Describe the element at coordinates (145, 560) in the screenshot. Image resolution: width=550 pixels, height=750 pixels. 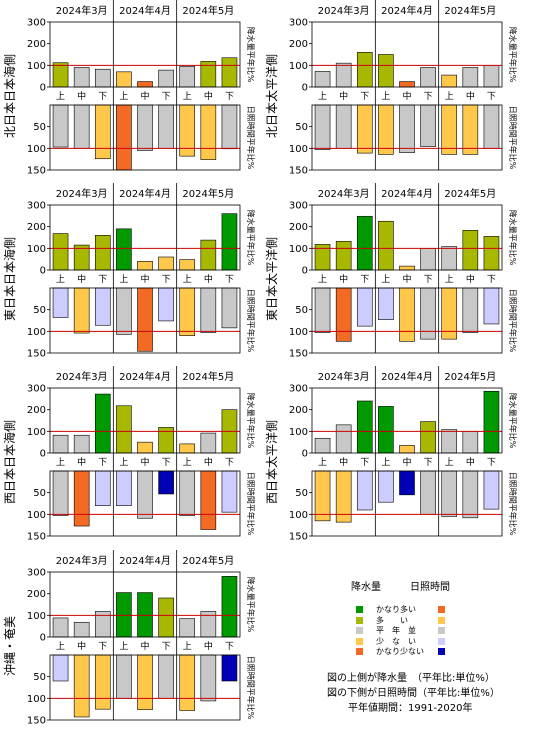
I see `panel-7-month-label-2: 2024年4月` at that location.